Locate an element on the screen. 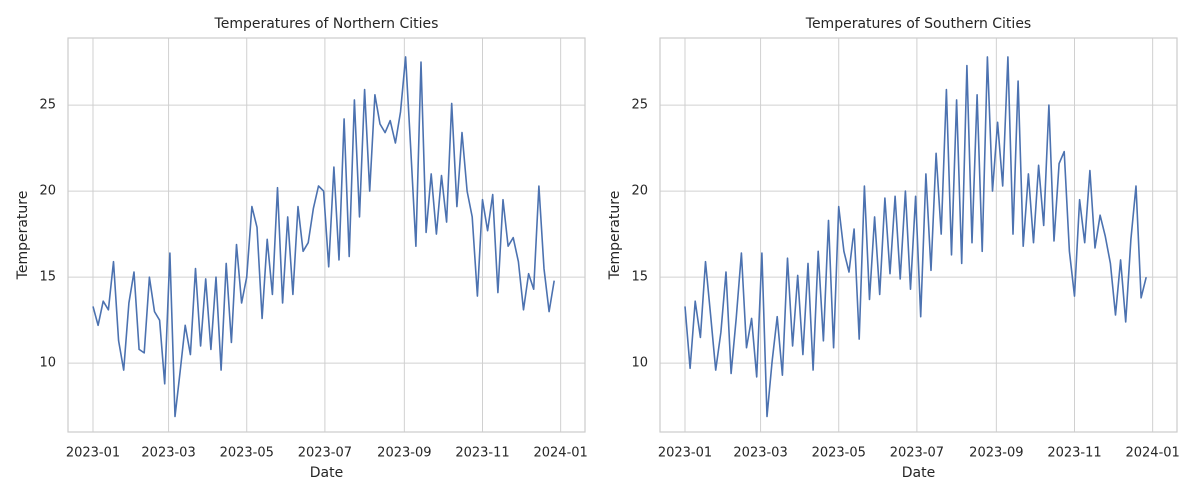 This screenshot has height=500, width=1200. chart-title: Temperatures of Southern Cities is located at coordinates (918, 24).